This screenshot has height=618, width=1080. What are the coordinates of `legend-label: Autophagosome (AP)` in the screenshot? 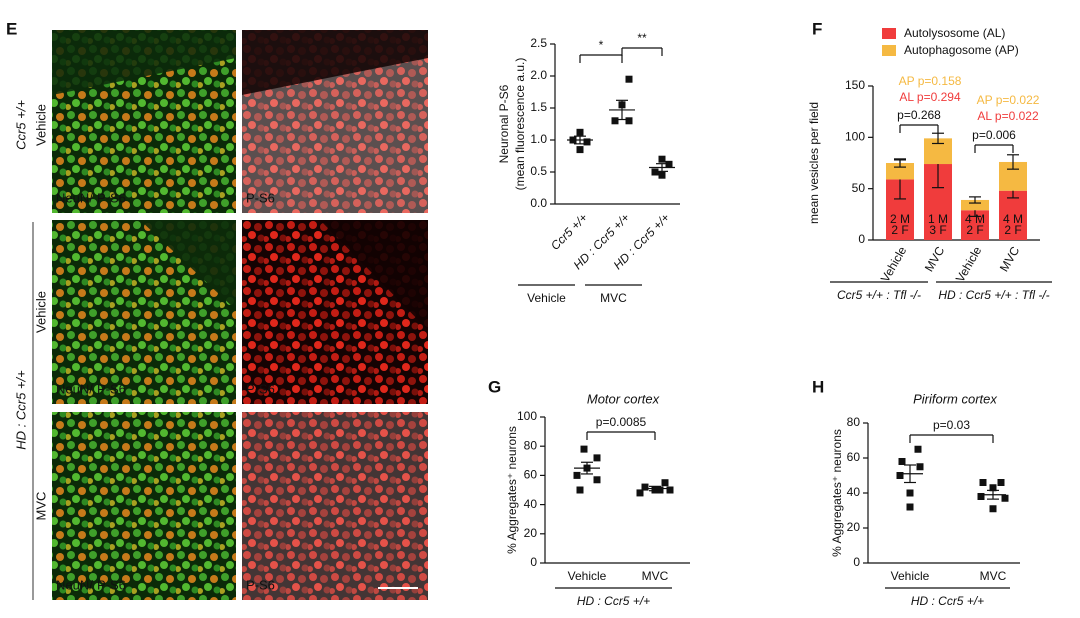 It's located at (961, 50).